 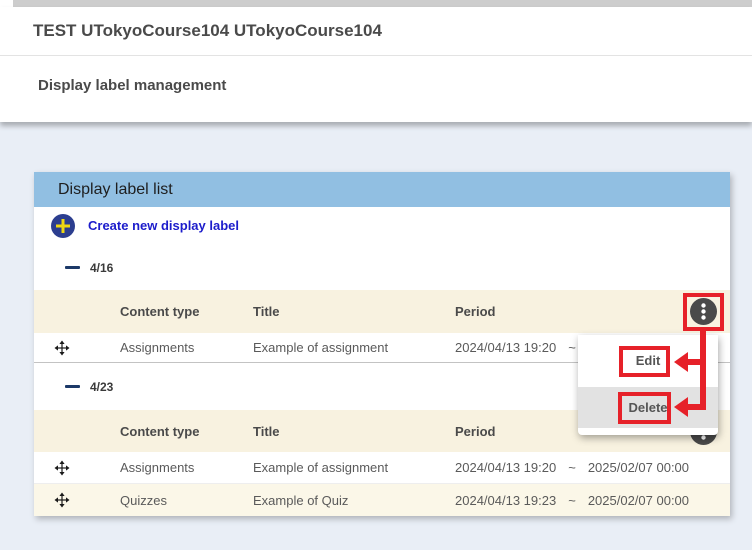 What do you see at coordinates (681, 362) in the screenshot?
I see `annotation-edit-arrow` at bounding box center [681, 362].